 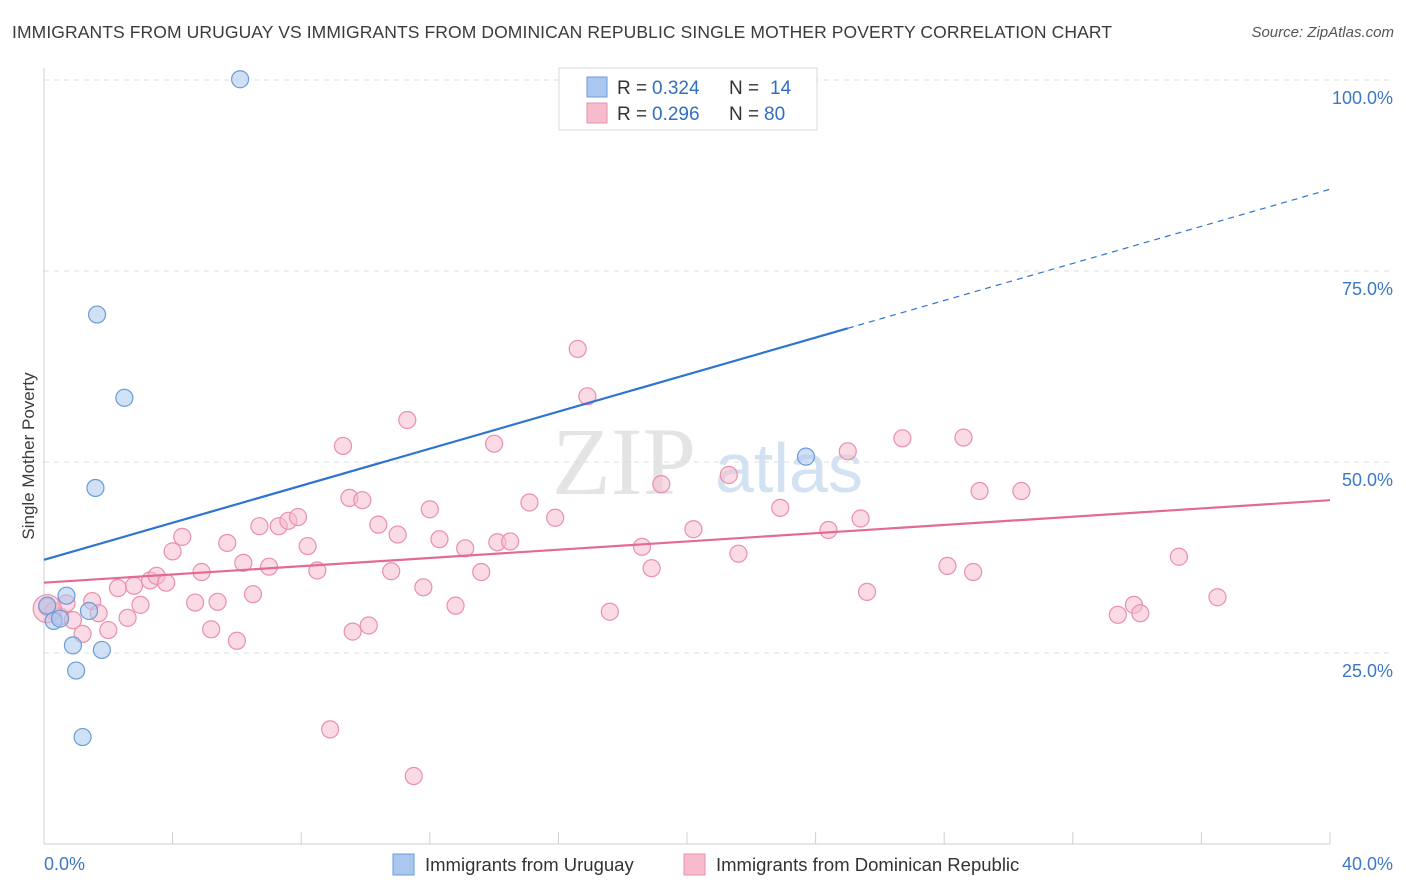 I want to click on y-tick-label: 100.0%, so click(x=1362, y=98).